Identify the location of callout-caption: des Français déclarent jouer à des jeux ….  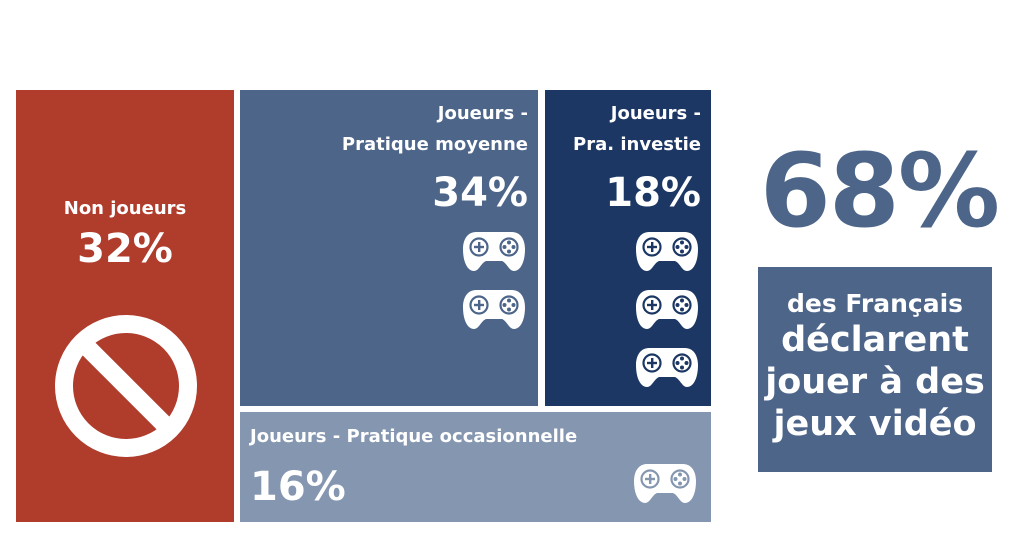
(875, 369).